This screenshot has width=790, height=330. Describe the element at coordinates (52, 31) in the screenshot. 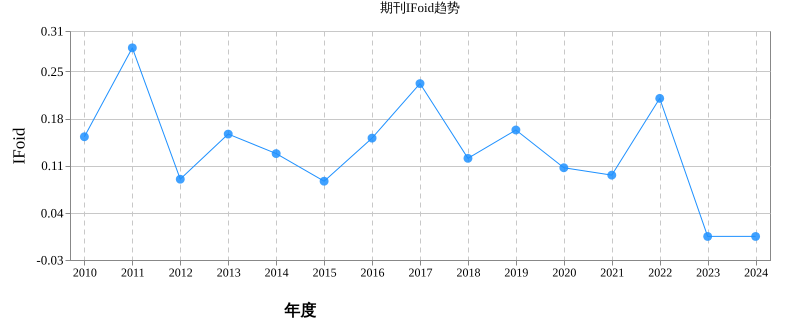

I see `y-tick-label: 0.31` at that location.